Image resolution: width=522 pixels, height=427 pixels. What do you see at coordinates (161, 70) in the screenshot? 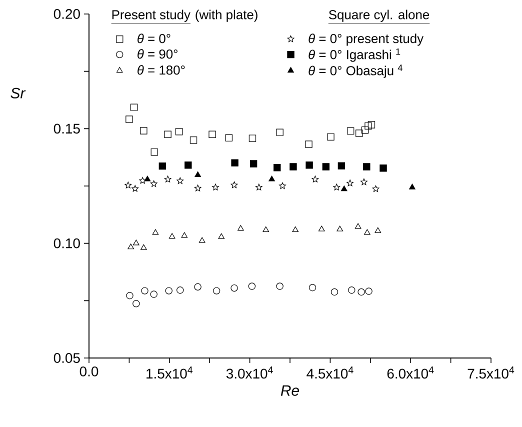
I see `legend-label: θ = 180°` at bounding box center [161, 70].